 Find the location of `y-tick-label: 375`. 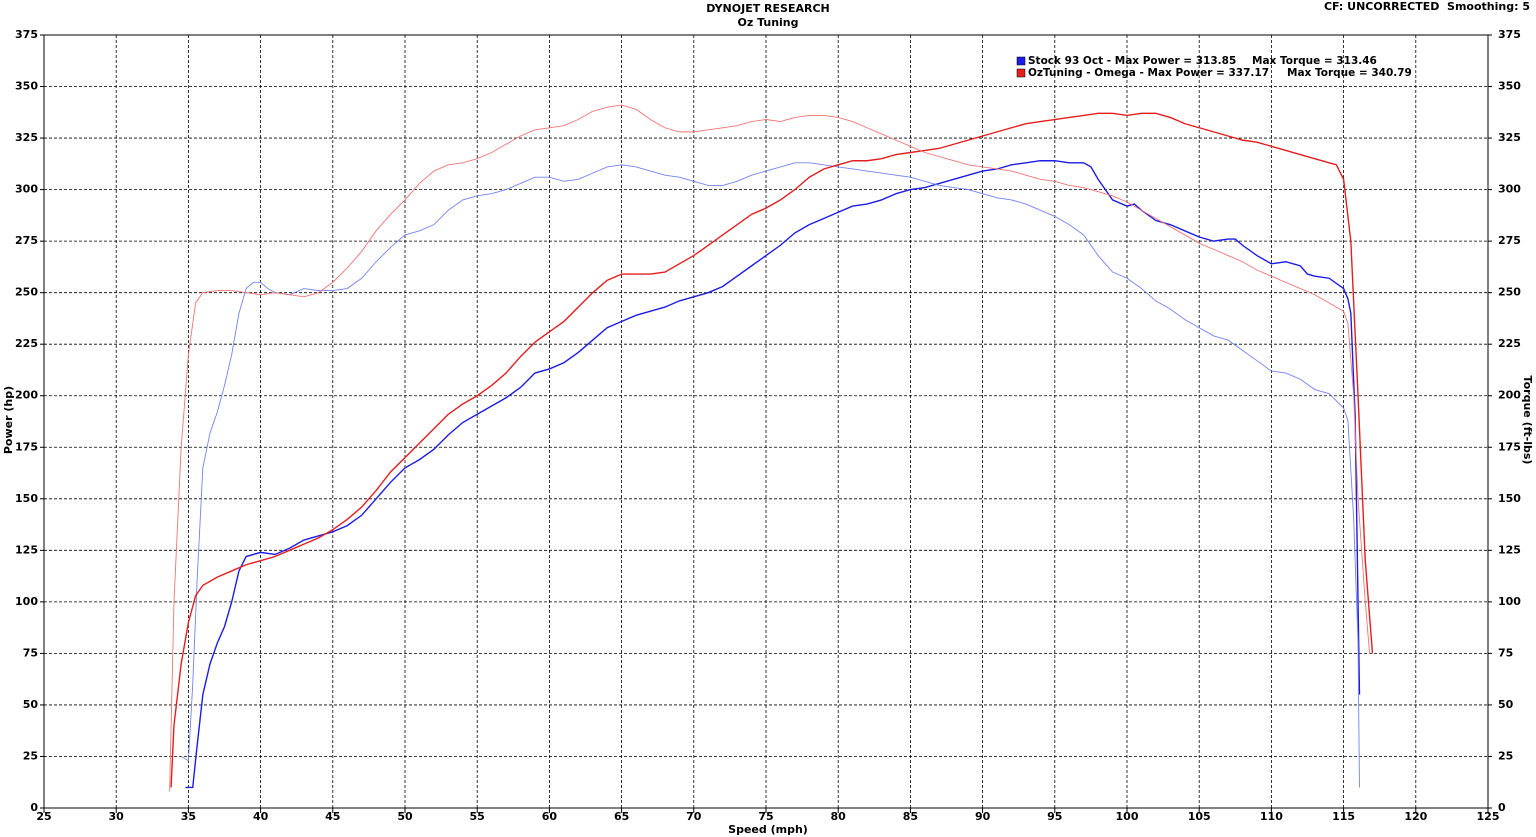

y-tick-label: 375 is located at coordinates (26, 34).